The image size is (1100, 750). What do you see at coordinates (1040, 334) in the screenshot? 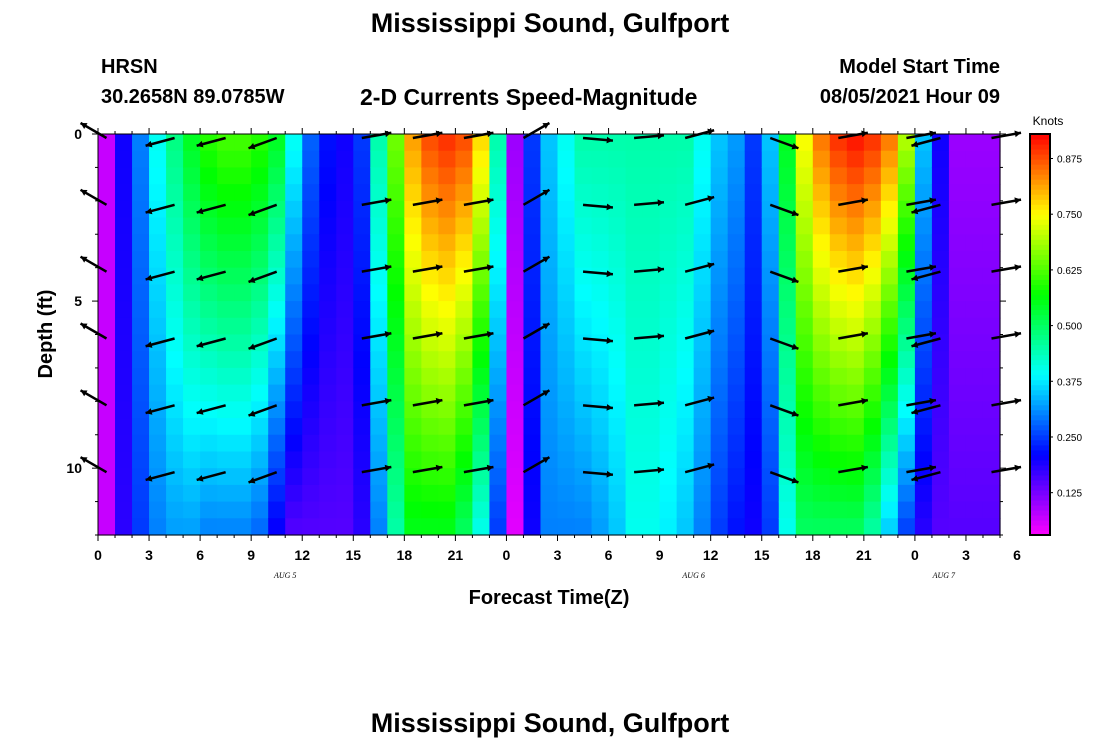
I see `colorbar-frame` at bounding box center [1040, 334].